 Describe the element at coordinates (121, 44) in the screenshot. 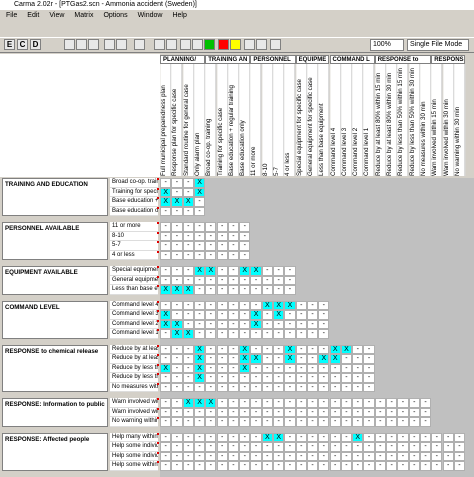

I see `tool-button` at that location.